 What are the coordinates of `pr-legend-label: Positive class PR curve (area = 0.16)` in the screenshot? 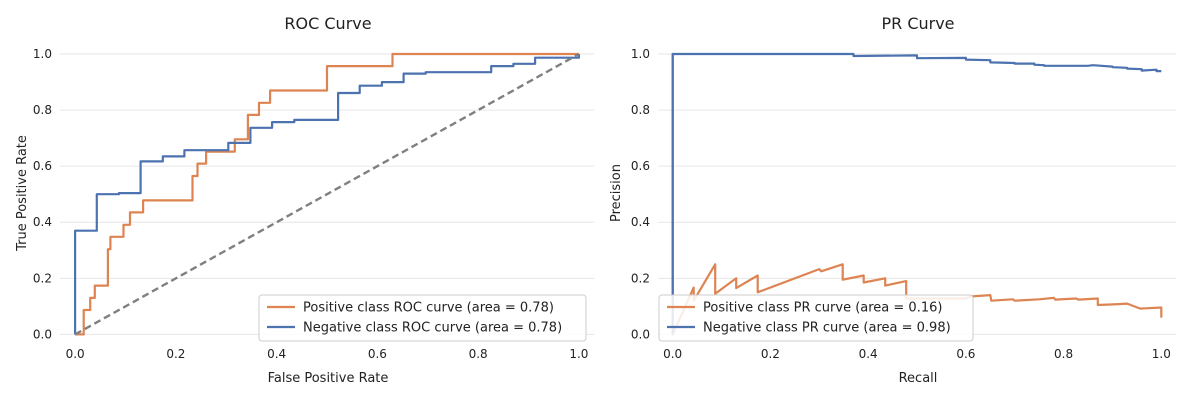 It's located at (822, 308).